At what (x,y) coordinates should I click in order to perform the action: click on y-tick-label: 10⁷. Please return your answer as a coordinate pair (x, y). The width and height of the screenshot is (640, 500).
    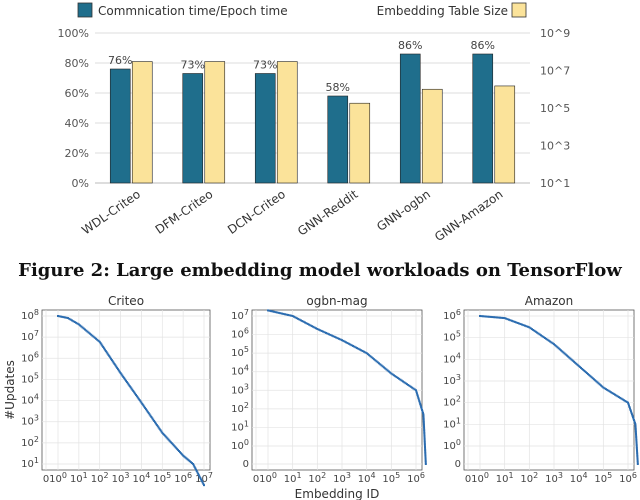
    Looking at the image, I should click on (240, 315).